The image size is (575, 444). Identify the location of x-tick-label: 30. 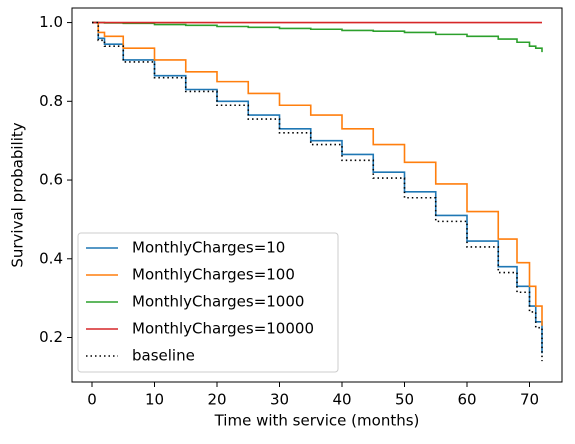
(279, 400).